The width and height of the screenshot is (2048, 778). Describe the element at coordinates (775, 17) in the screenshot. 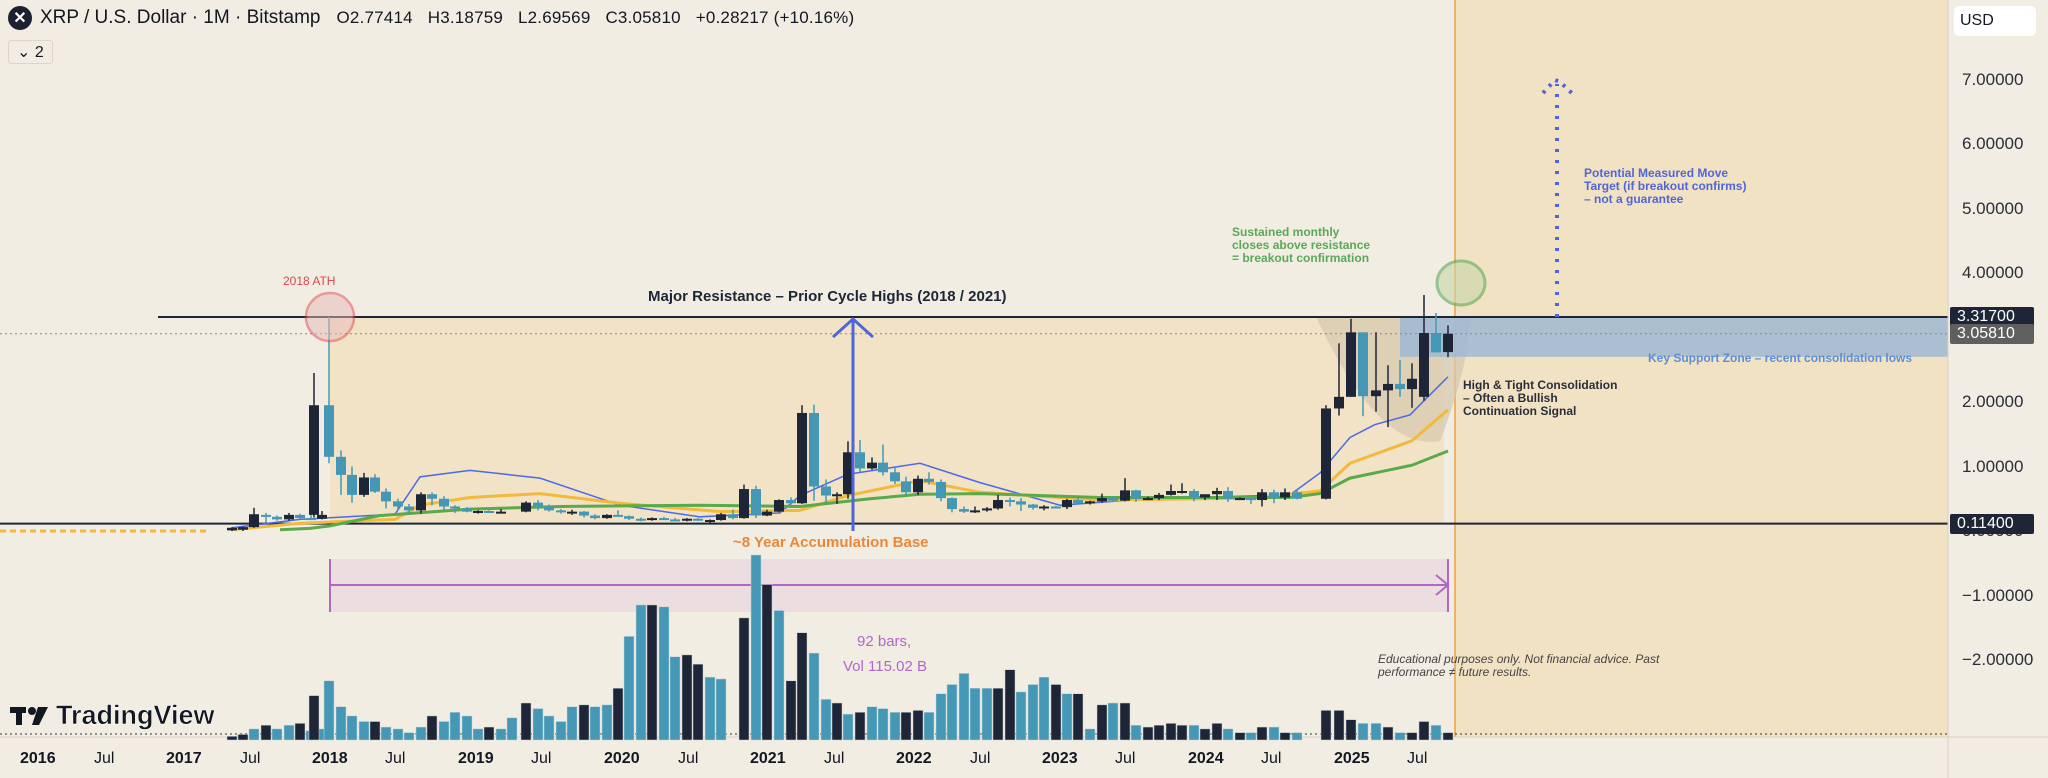

I see `change-value: +0.28217 (+10.16%)` at that location.